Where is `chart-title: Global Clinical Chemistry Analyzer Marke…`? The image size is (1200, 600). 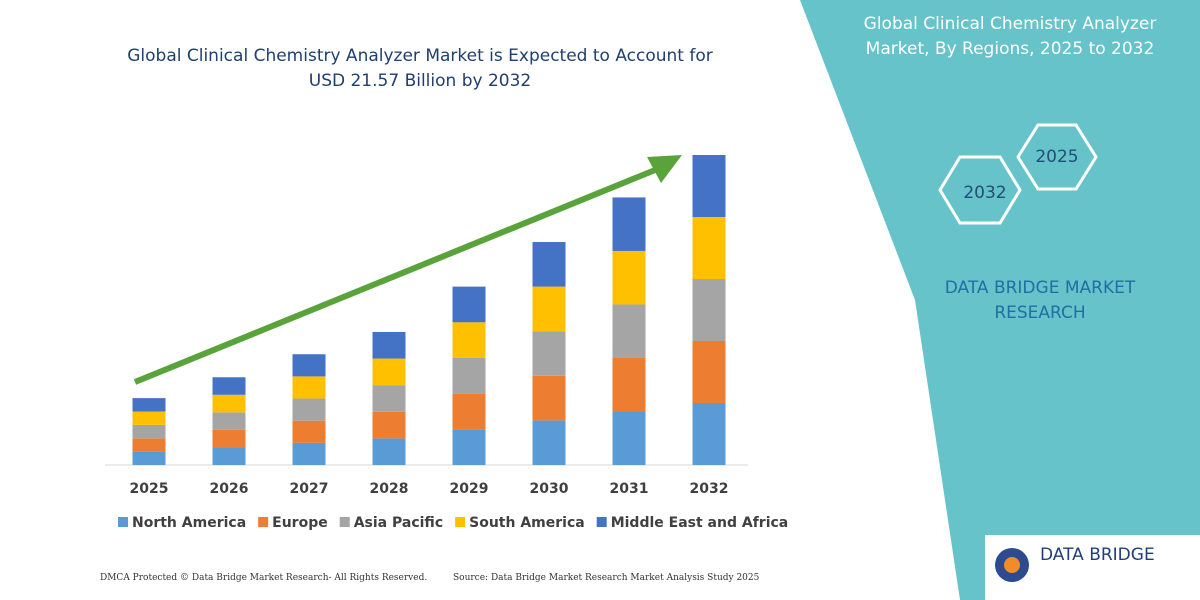 chart-title: Global Clinical Chemistry Analyzer Marke… is located at coordinates (420, 68).